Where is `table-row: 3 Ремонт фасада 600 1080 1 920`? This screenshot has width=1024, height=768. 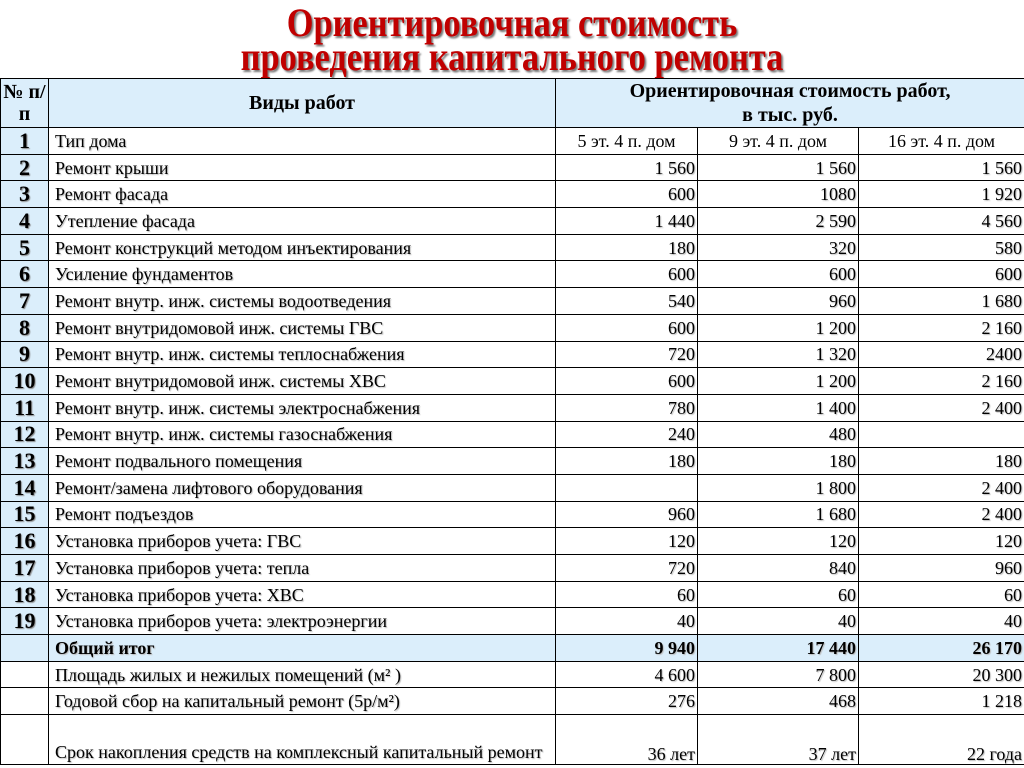
table-row: 3 Ремонт фасада 600 1080 1 920 is located at coordinates (512, 194).